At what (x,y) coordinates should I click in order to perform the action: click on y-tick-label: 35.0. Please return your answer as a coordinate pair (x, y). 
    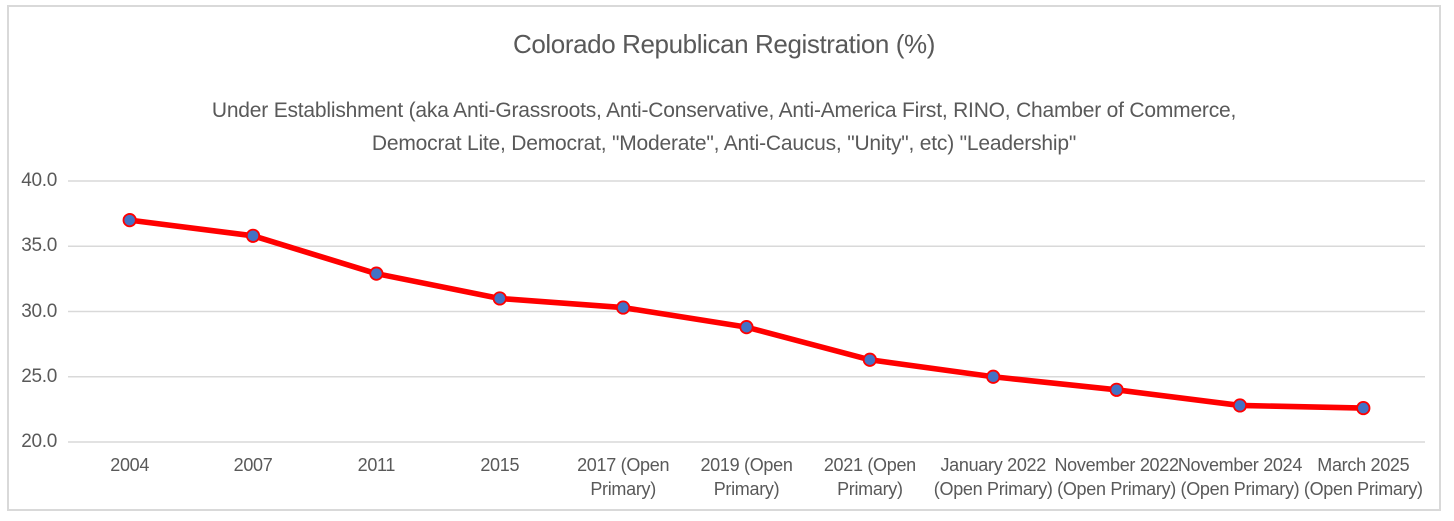
    Looking at the image, I should click on (39, 246).